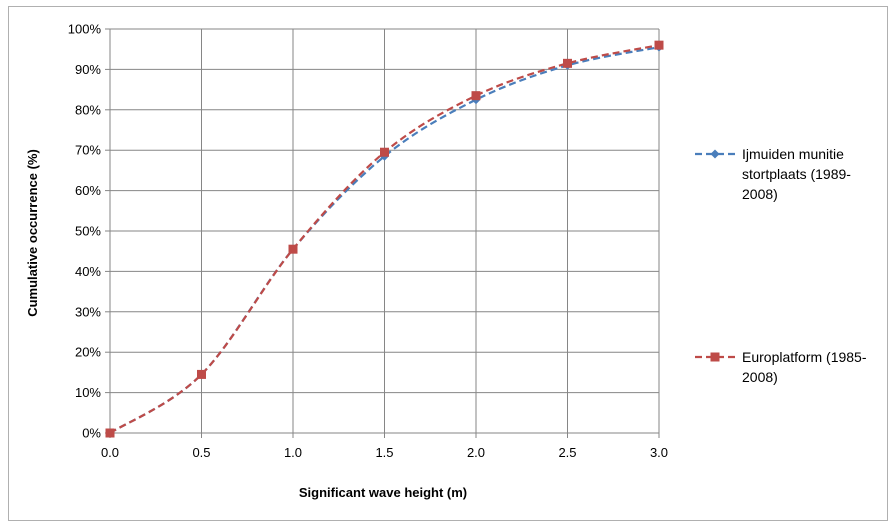 Image resolution: width=896 pixels, height=527 pixels. Describe the element at coordinates (384, 452) in the screenshot. I see `x-tick-label: 1.5` at that location.